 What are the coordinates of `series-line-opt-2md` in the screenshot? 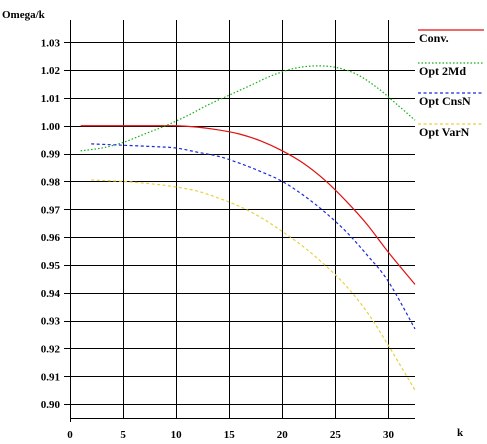 It's located at (248, 108).